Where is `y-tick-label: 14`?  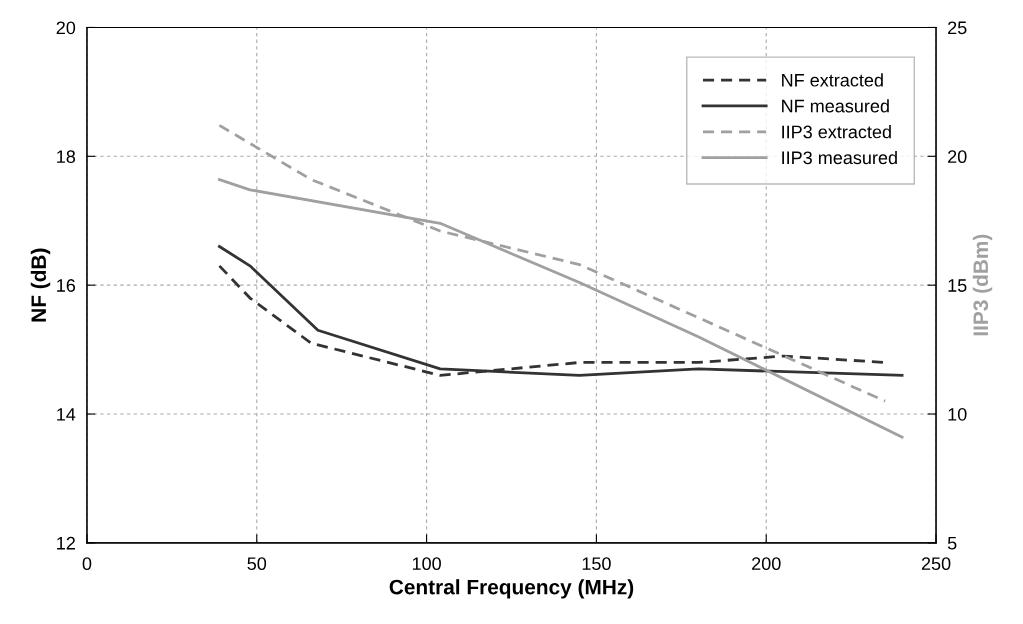 y-tick-label: 14 is located at coordinates (66, 414).